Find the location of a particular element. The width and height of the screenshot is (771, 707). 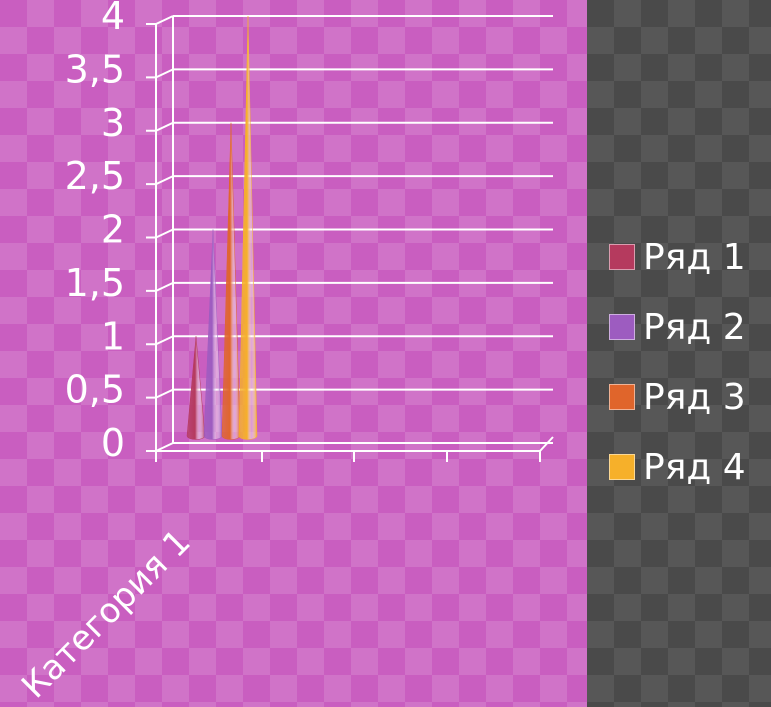

y-tick-label: 1 is located at coordinates (113, 336).